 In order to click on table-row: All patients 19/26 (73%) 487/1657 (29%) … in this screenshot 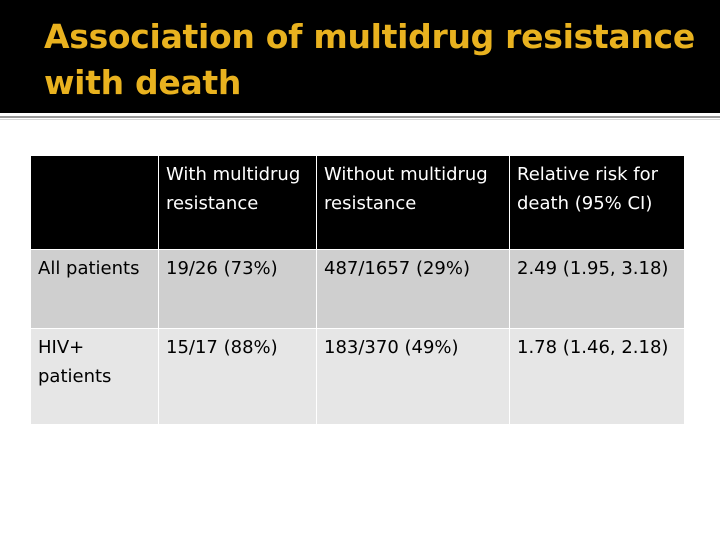, I will do `click(357, 289)`.